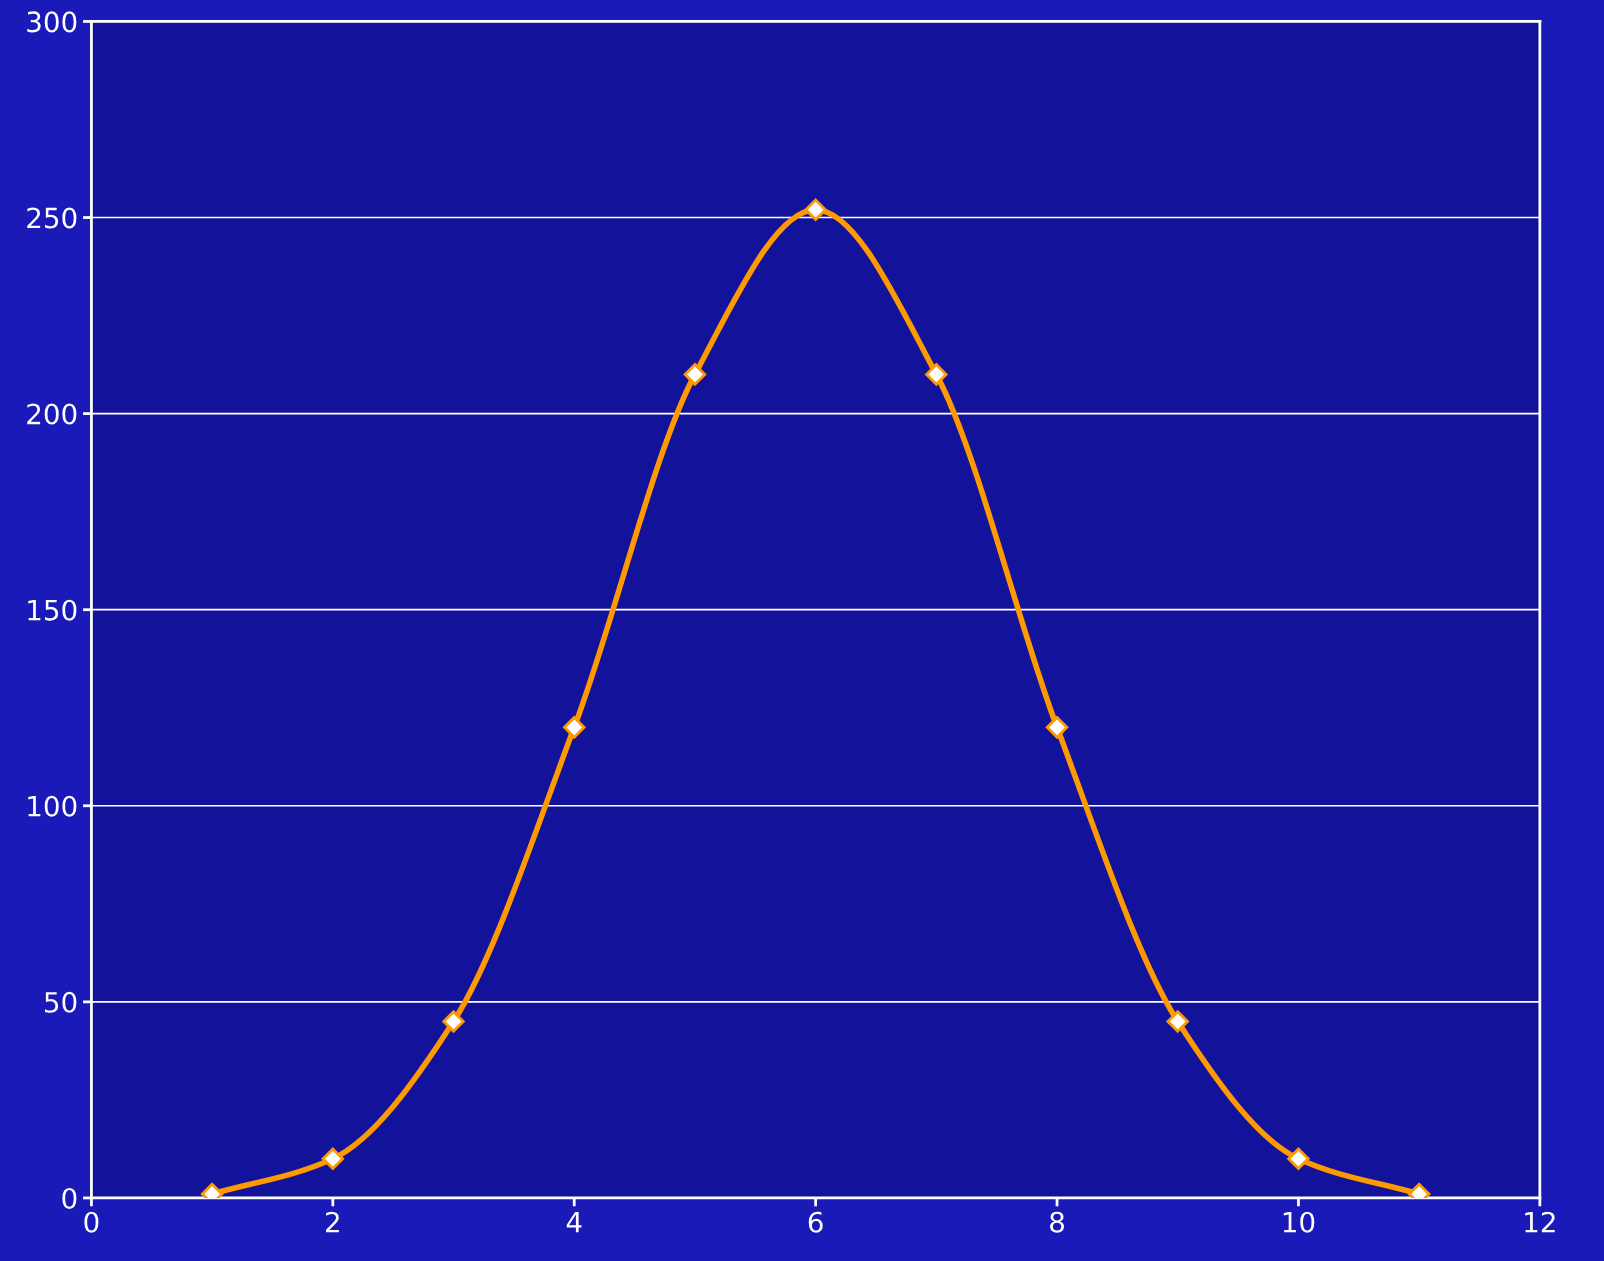  What do you see at coordinates (52, 610) in the screenshot?
I see `y-tick-label: 150` at bounding box center [52, 610].